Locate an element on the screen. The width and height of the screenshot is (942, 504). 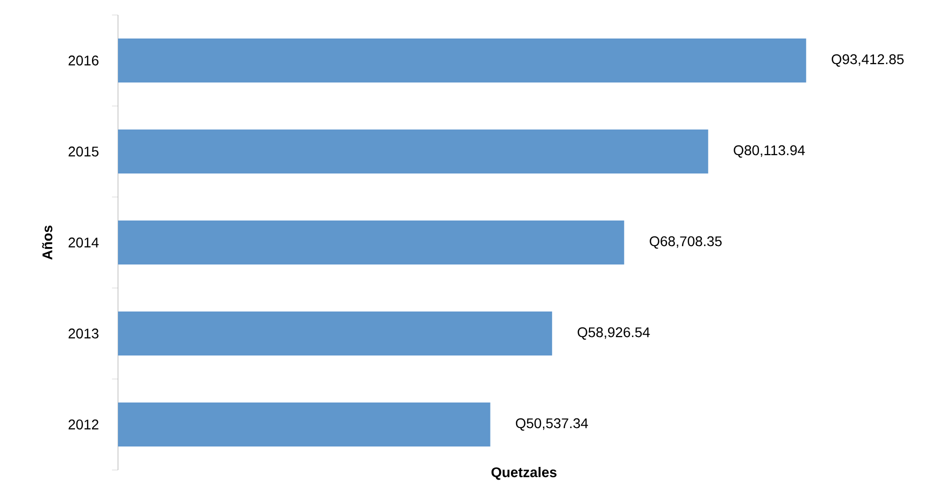
data-label: Q93,412.85 is located at coordinates (868, 60).